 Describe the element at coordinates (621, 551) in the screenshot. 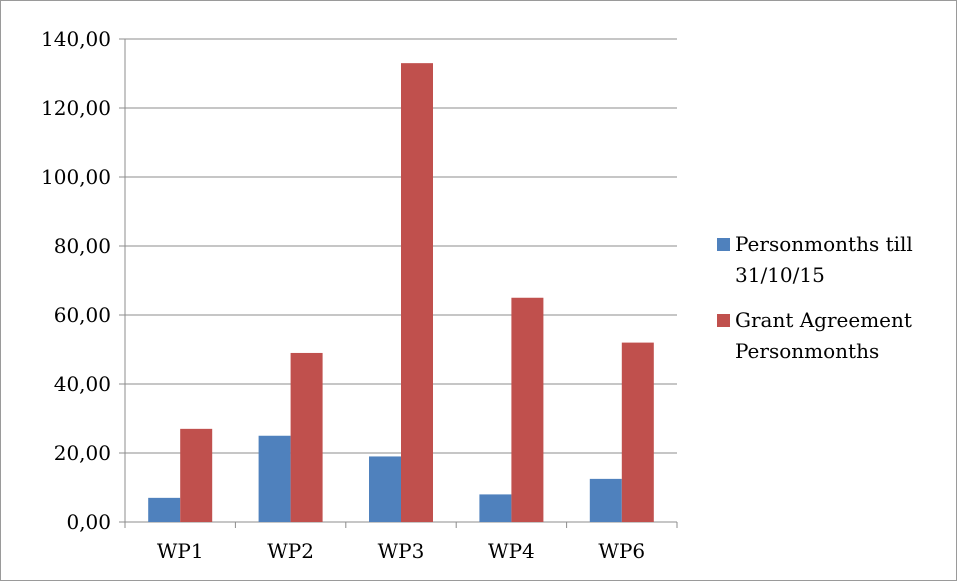

I see `x-tick-label: WP6` at that location.